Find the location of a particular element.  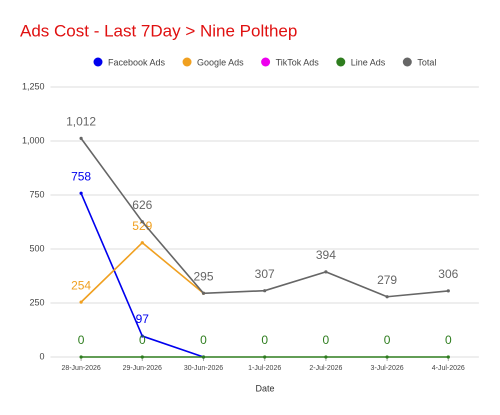

x-tick-label: 29-Jun-2026 is located at coordinates (142, 368).